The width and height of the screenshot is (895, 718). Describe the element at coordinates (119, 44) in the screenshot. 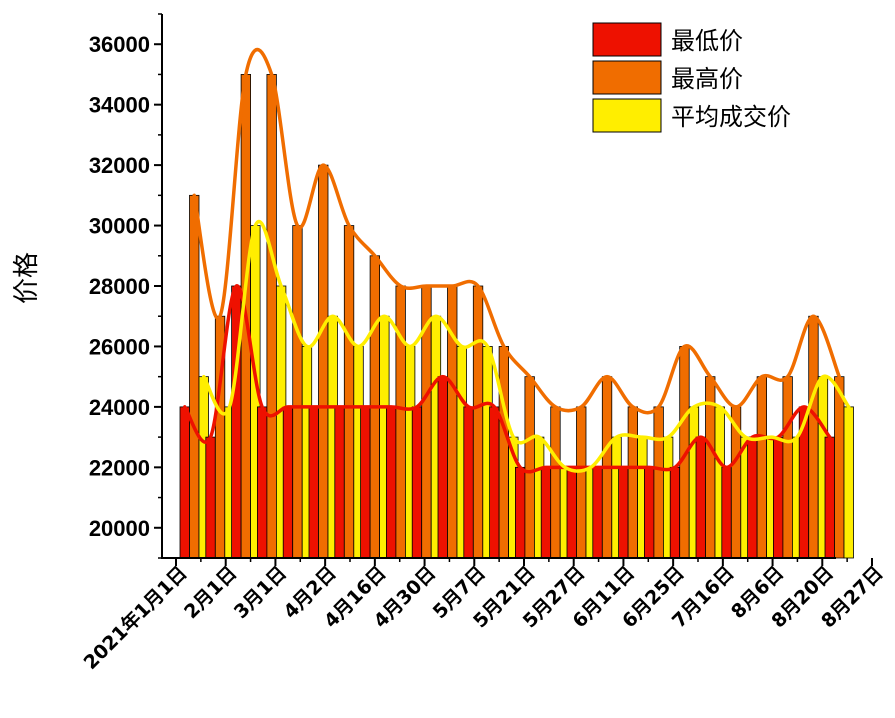

I see `y-tick-label-8: 36000` at that location.